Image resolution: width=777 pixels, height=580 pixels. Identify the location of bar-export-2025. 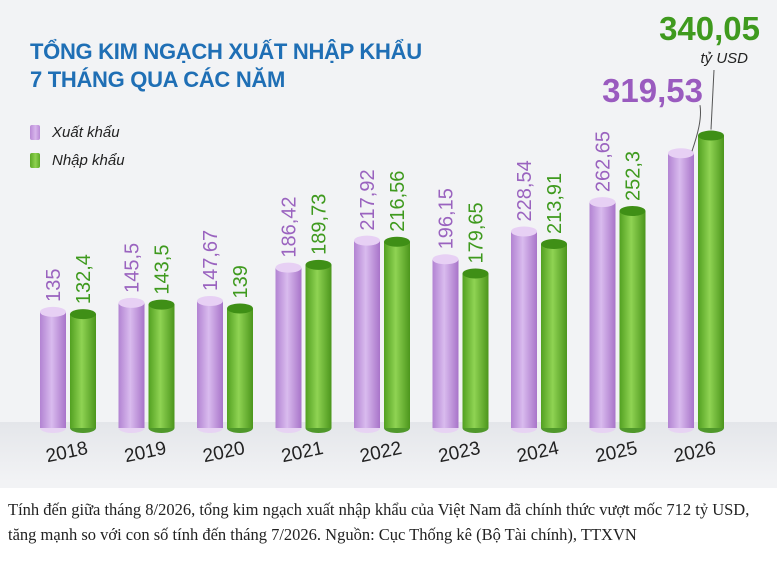
(602, 315).